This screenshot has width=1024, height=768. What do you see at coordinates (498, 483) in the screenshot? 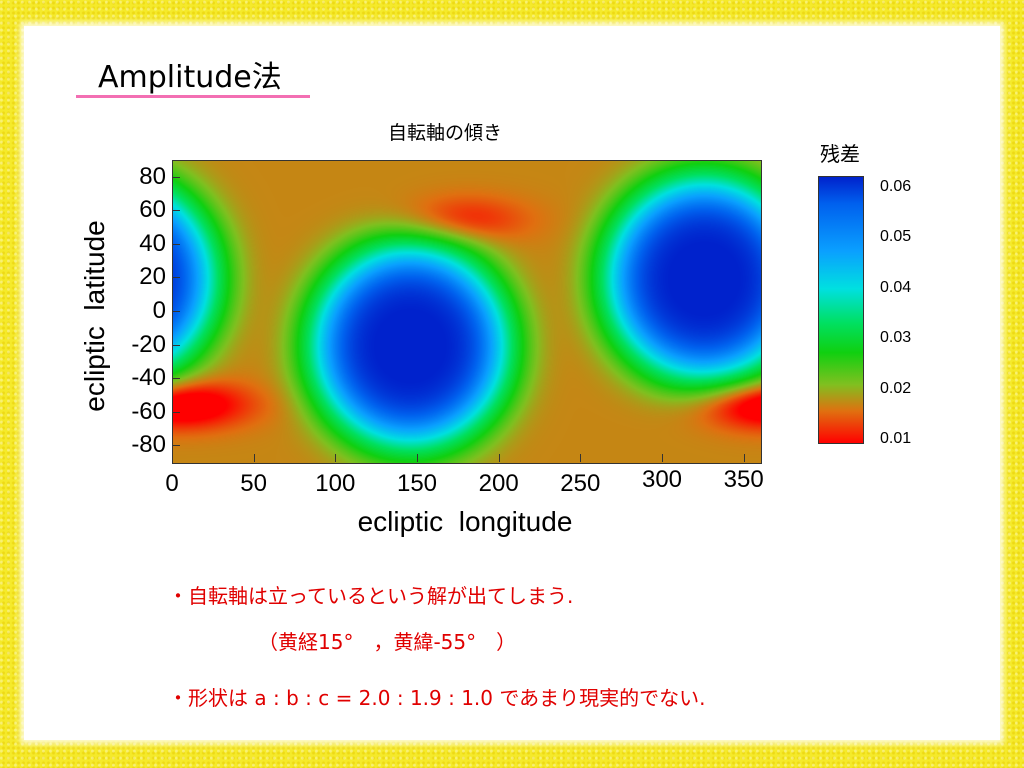
I see `x-tick-label: 200` at bounding box center [498, 483].